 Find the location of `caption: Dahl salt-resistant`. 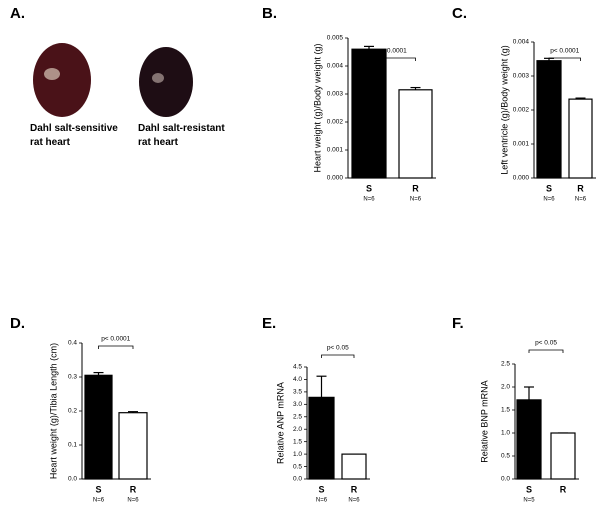

caption: Dahl salt-resistant is located at coordinates (181, 128).